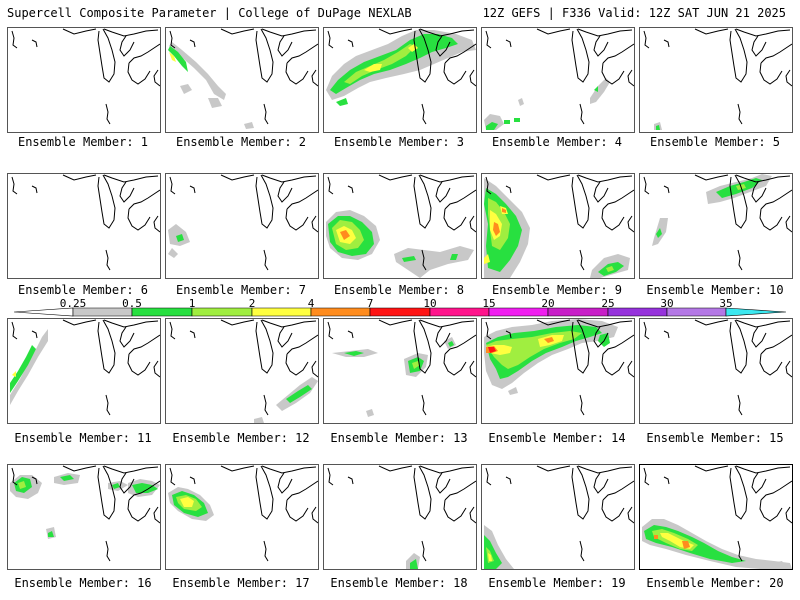  Describe the element at coordinates (73, 303) in the screenshot. I see `color-scale-label: 0.25` at that location.